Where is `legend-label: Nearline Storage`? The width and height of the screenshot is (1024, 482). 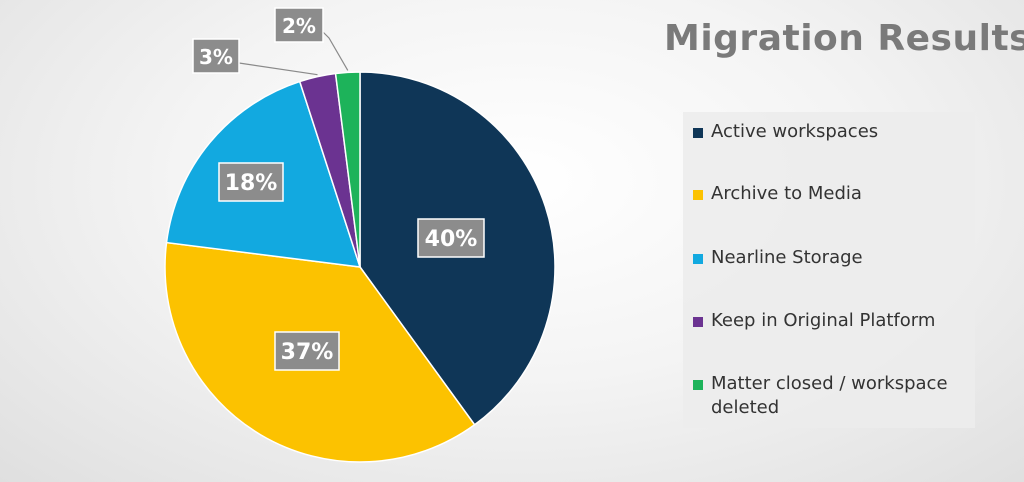 legend-label: Nearline Storage is located at coordinates (787, 257).